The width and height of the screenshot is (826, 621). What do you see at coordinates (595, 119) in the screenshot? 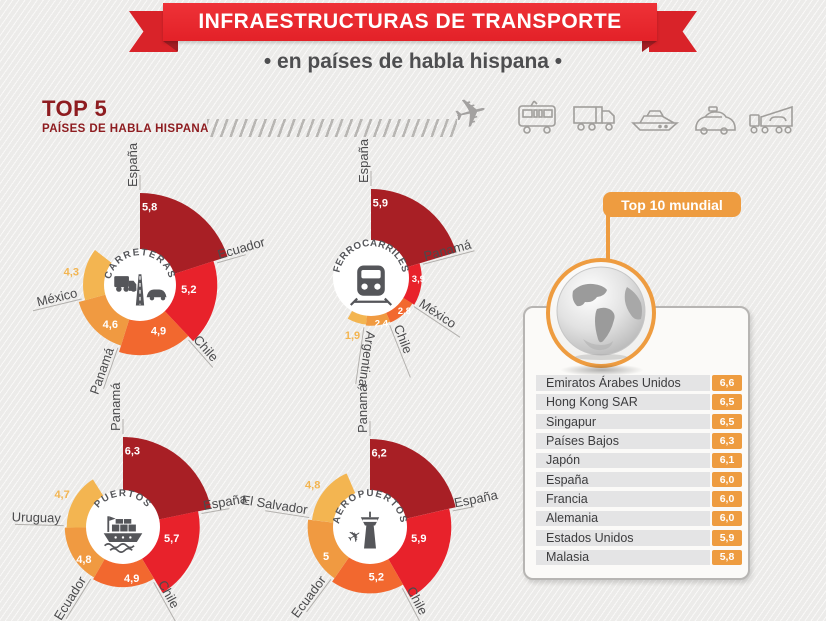
I see `cargo-truck-icon` at bounding box center [595, 119].